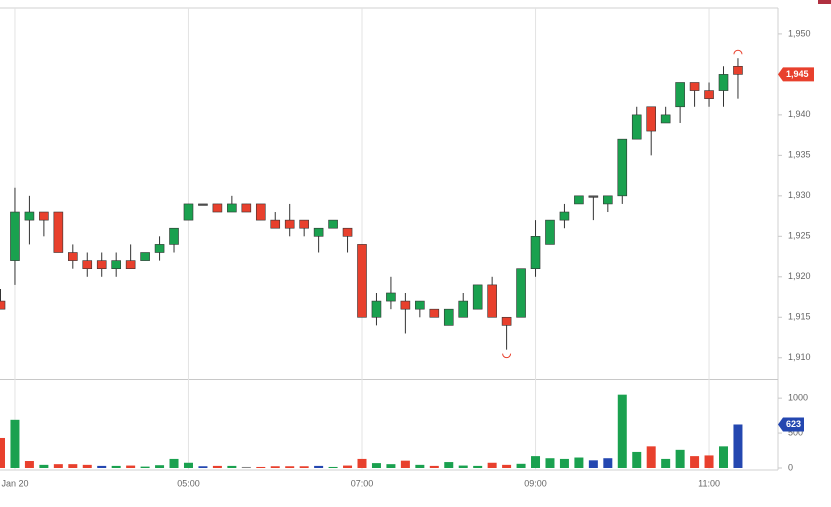 Image resolution: width=831 pixels, height=507 pixels. I want to click on volume-tick-label: 0, so click(790, 467).